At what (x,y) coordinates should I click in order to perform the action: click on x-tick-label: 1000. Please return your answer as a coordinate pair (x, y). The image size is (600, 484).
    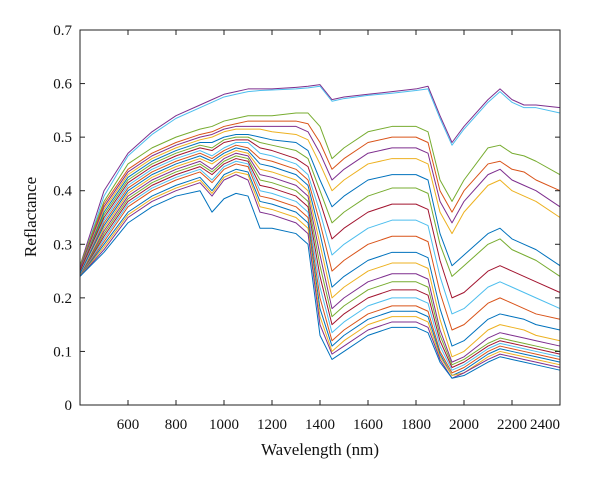
    Looking at the image, I should click on (224, 425).